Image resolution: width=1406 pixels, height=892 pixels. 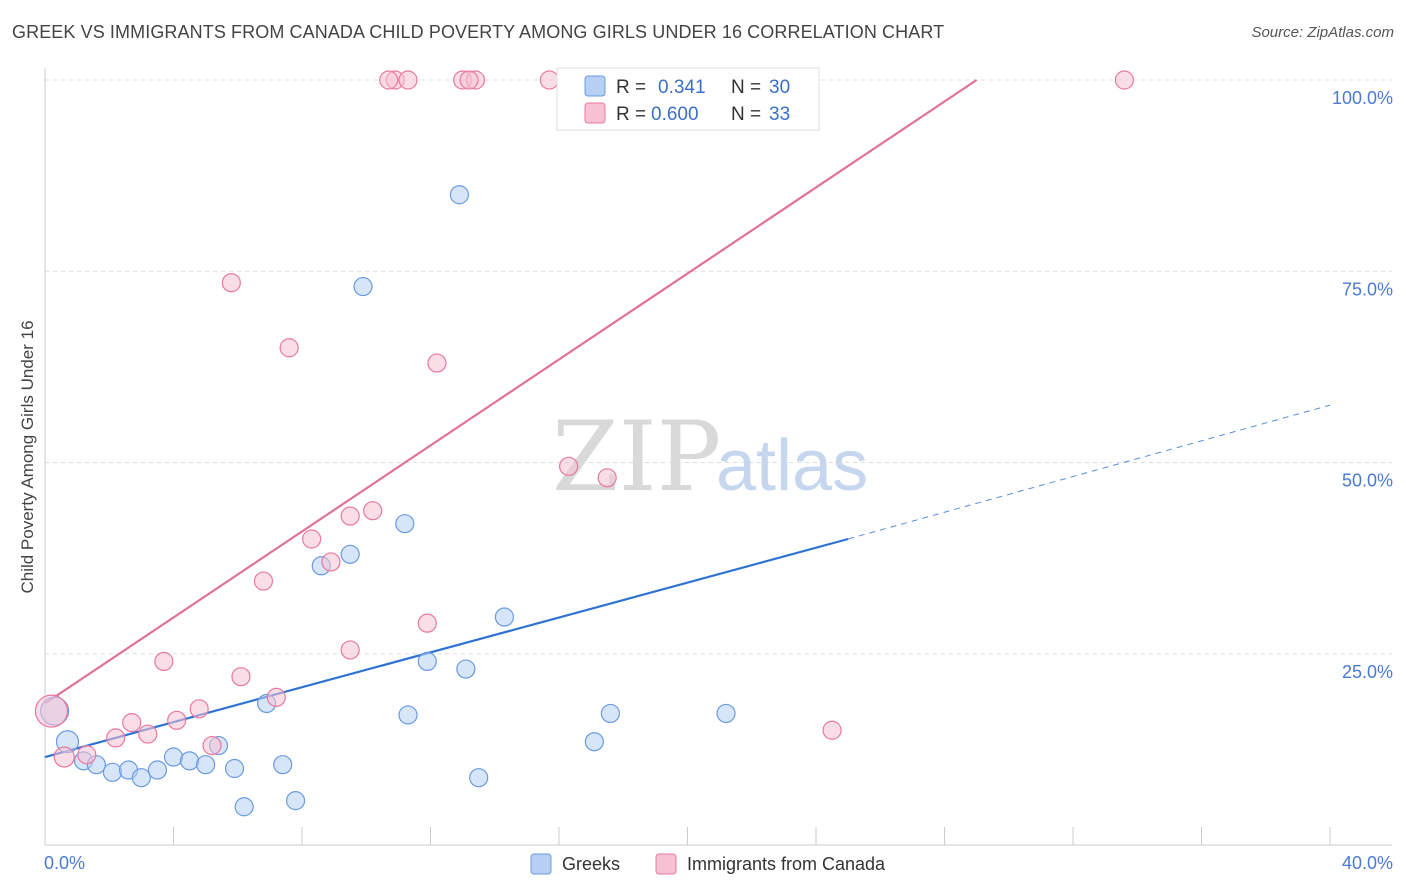 What do you see at coordinates (786, 864) in the screenshot?
I see `bottom-legend-label-canada: Immigrants from Canada` at bounding box center [786, 864].